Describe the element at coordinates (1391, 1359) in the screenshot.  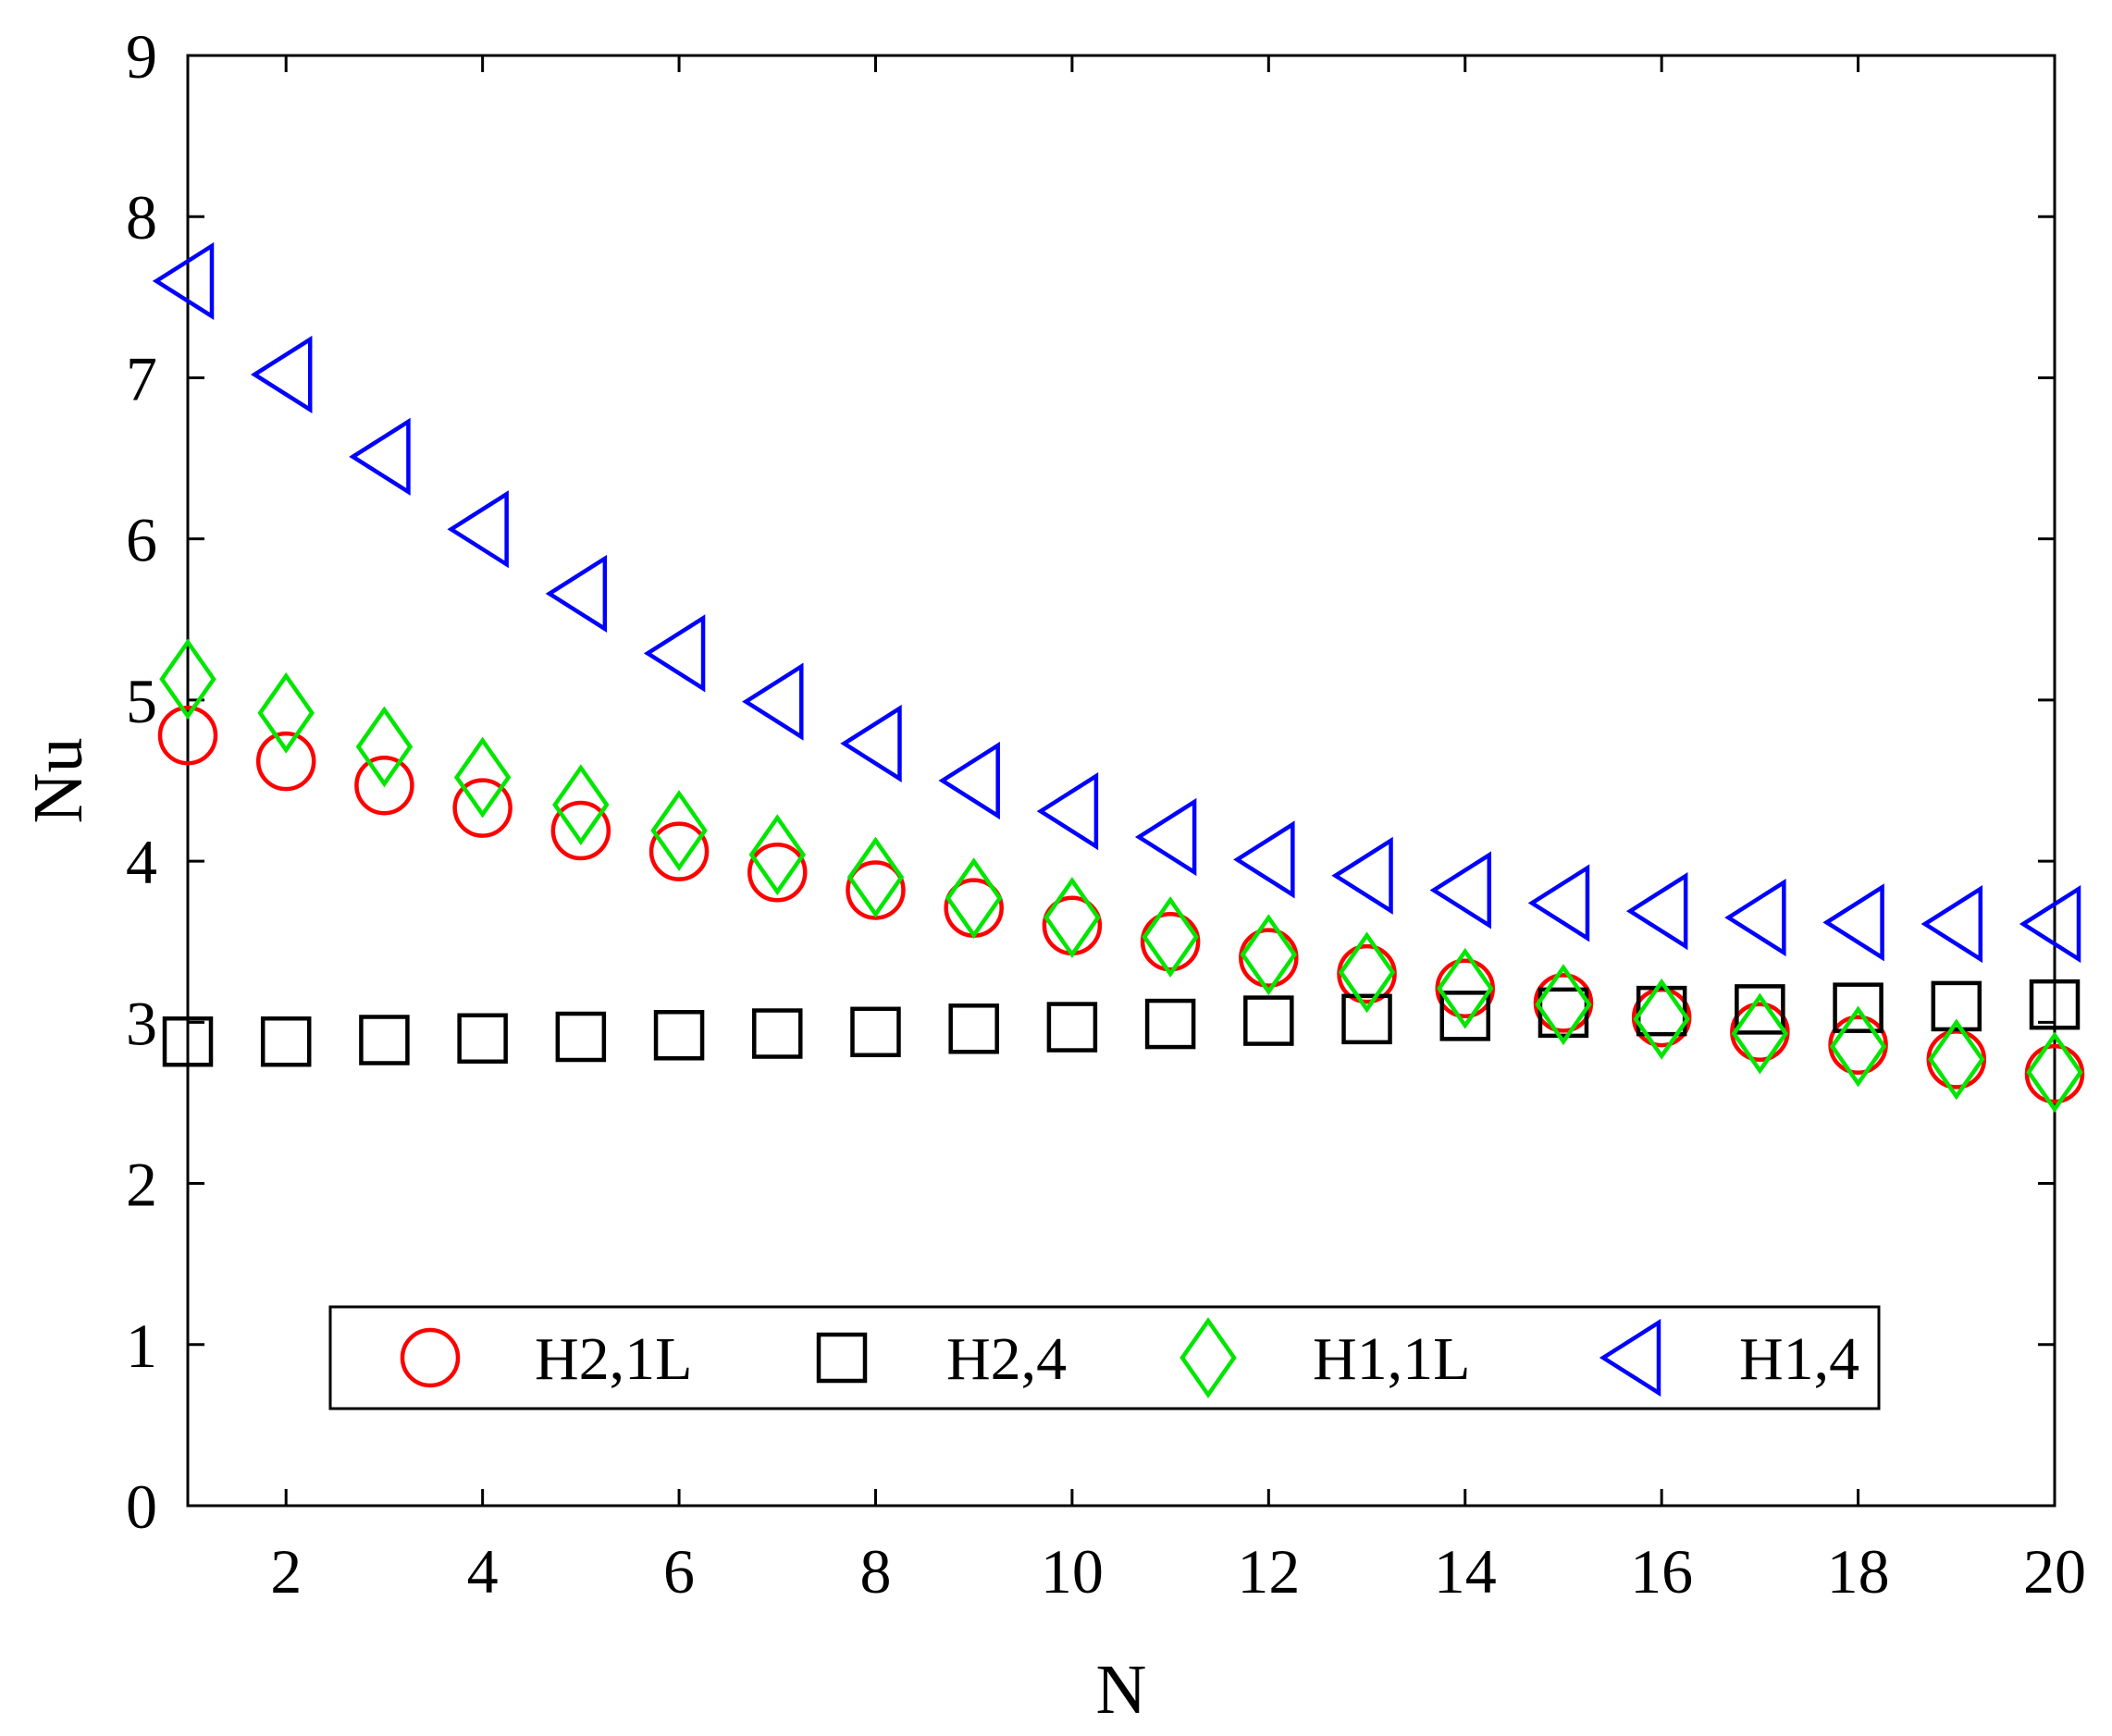
I see `legend-label: H1,1L` at that location.